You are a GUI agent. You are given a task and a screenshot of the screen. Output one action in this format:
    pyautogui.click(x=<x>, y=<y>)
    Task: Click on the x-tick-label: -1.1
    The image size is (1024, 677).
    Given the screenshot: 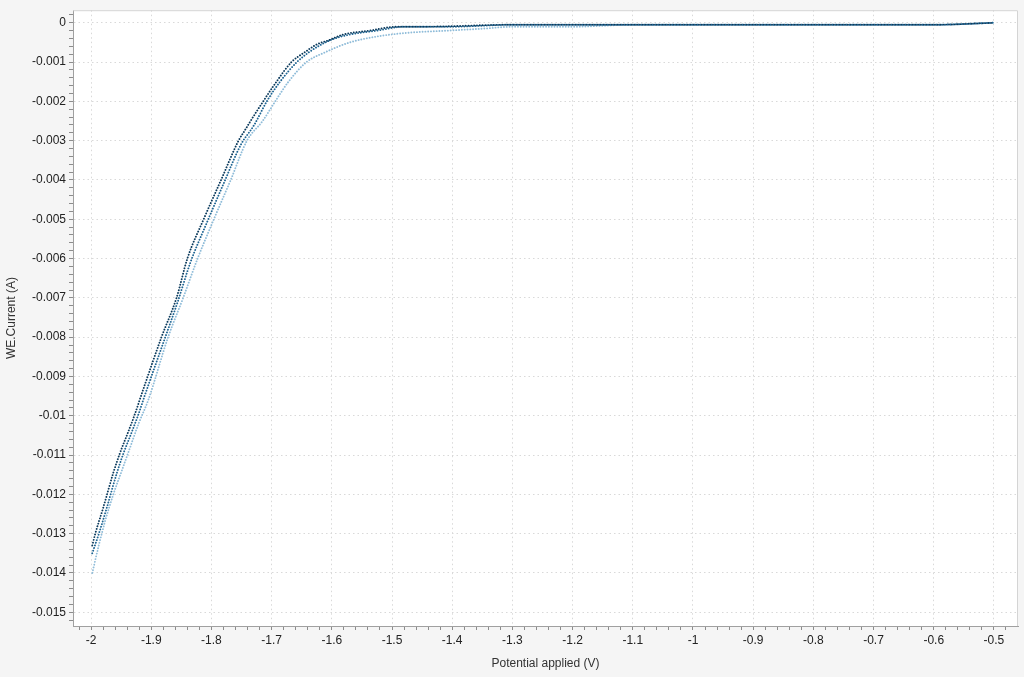 What is the action you would take?
    pyautogui.click(x=633, y=639)
    